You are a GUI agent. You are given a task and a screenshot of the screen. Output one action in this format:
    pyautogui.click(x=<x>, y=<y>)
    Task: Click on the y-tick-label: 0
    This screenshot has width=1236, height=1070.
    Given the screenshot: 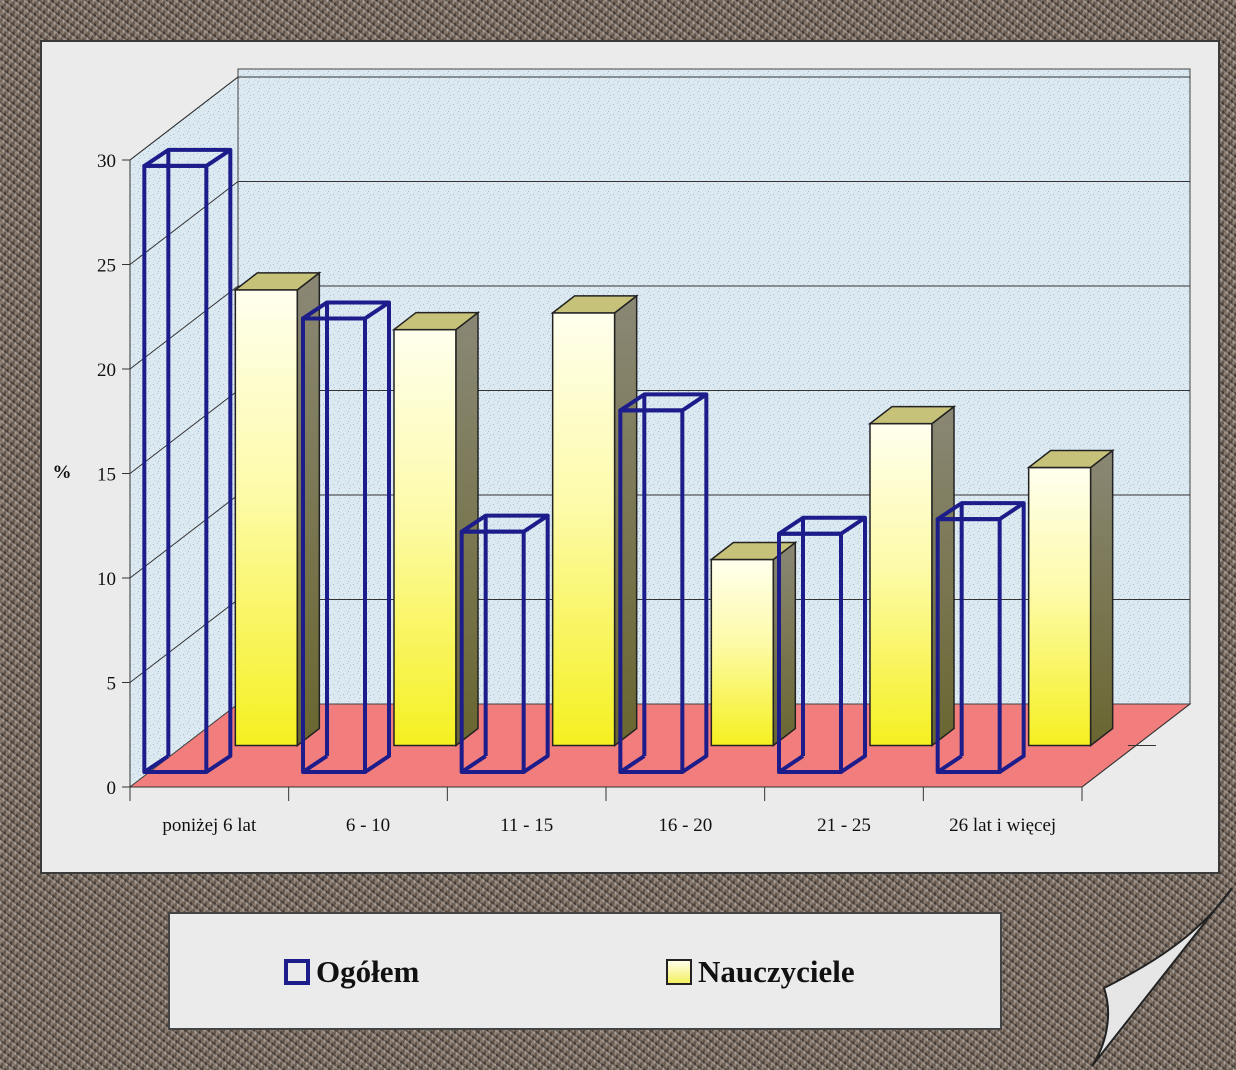 What is the action you would take?
    pyautogui.click(x=112, y=788)
    